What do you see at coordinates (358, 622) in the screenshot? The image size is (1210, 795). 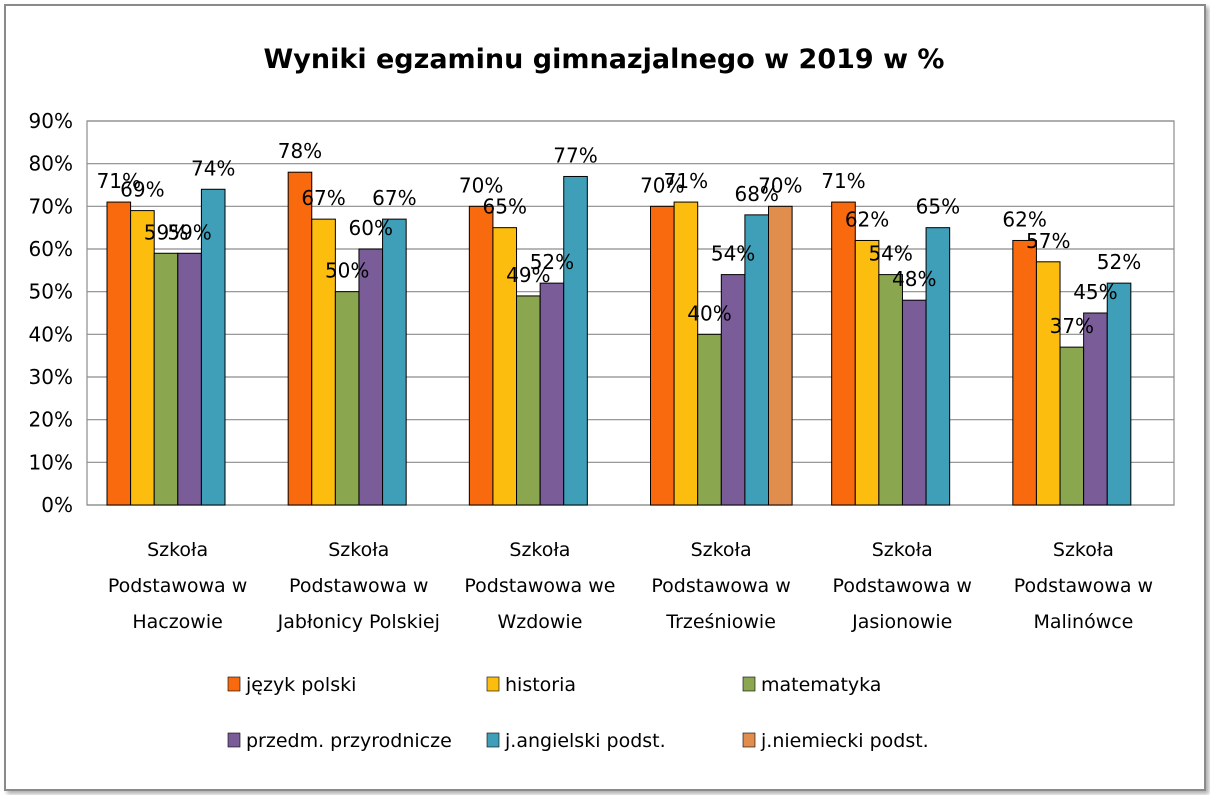 I see `x-tick-label: Jabłonicy Polskiej` at bounding box center [358, 622].